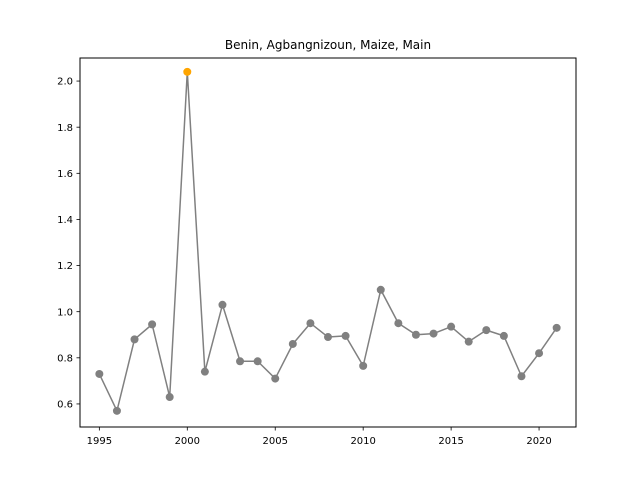 This screenshot has width=640, height=480. What do you see at coordinates (99, 441) in the screenshot?
I see `x-tick-label: 1995` at bounding box center [99, 441].